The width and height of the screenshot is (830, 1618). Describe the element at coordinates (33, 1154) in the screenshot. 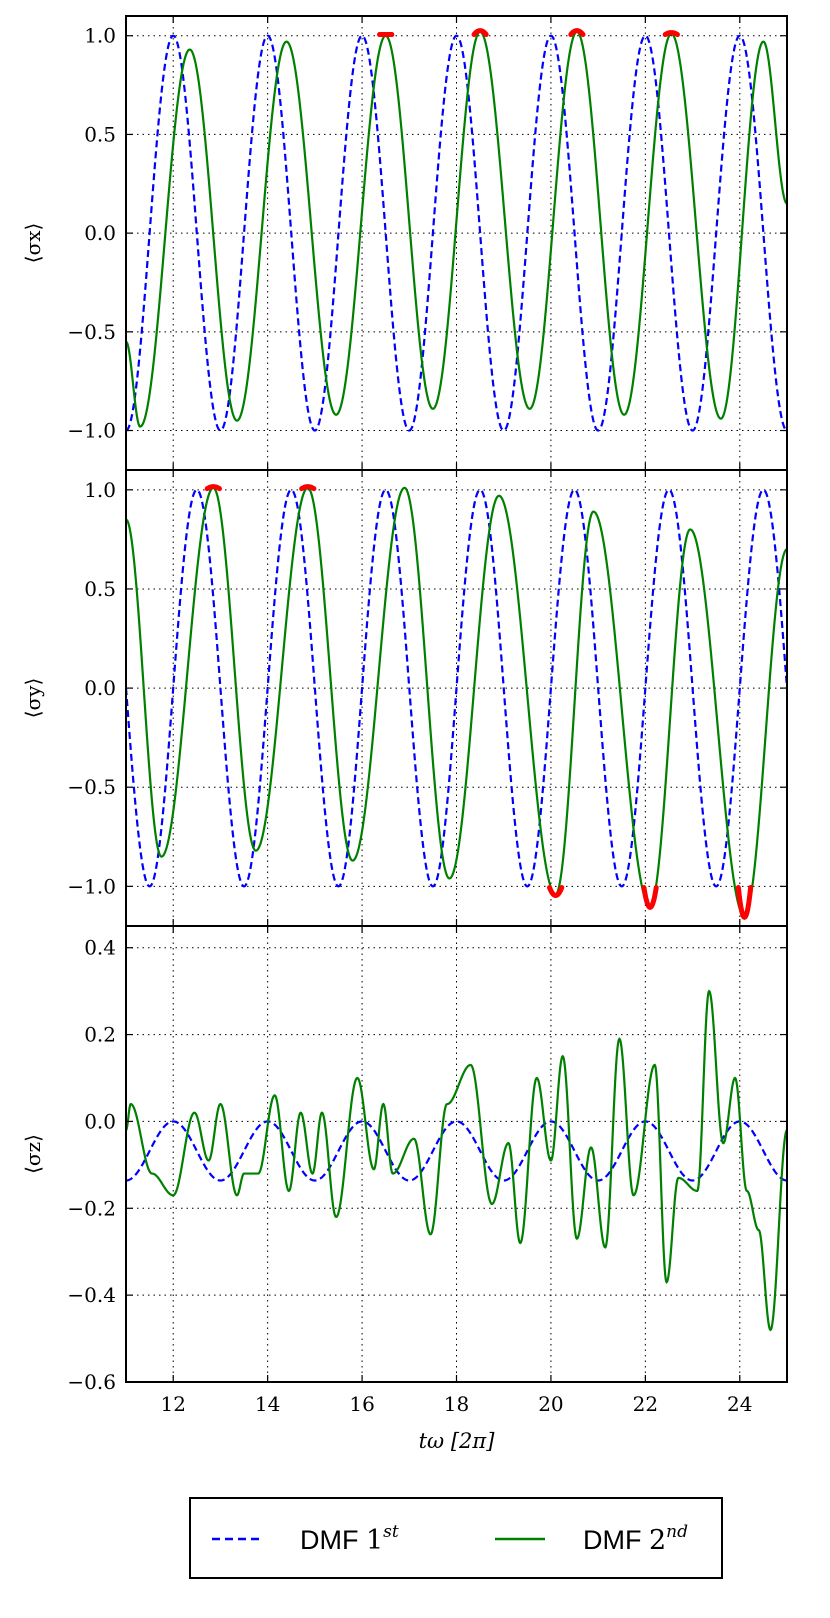

I see `y-axis-label-bottom: ⟨σz⟩` at that location.